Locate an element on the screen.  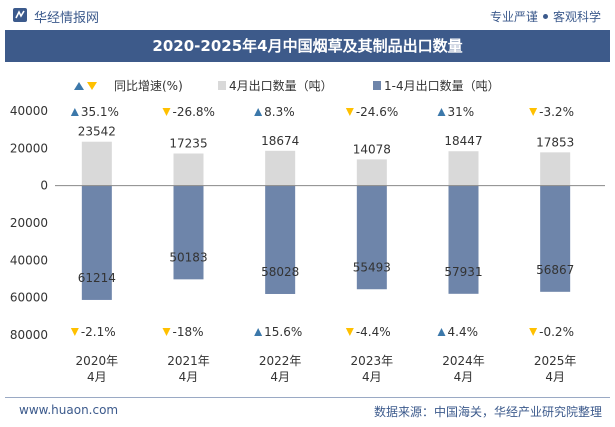
tagline-right: 客观科学 is located at coordinates (576, 17).